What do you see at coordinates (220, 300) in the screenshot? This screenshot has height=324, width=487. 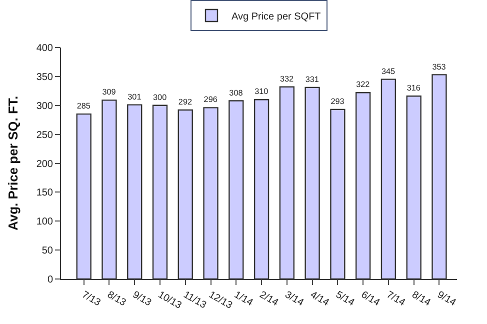 I see `x-tick-label: 12/13` at bounding box center [220, 300].